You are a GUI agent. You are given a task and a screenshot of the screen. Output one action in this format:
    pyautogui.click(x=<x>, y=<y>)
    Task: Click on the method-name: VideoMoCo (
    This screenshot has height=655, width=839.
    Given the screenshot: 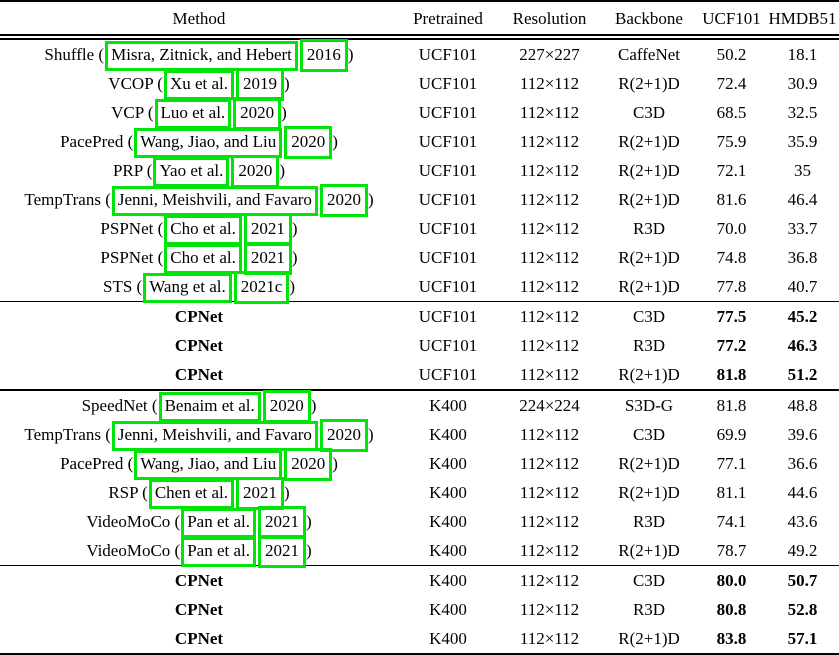 What is the action you would take?
    pyautogui.click(x=133, y=521)
    